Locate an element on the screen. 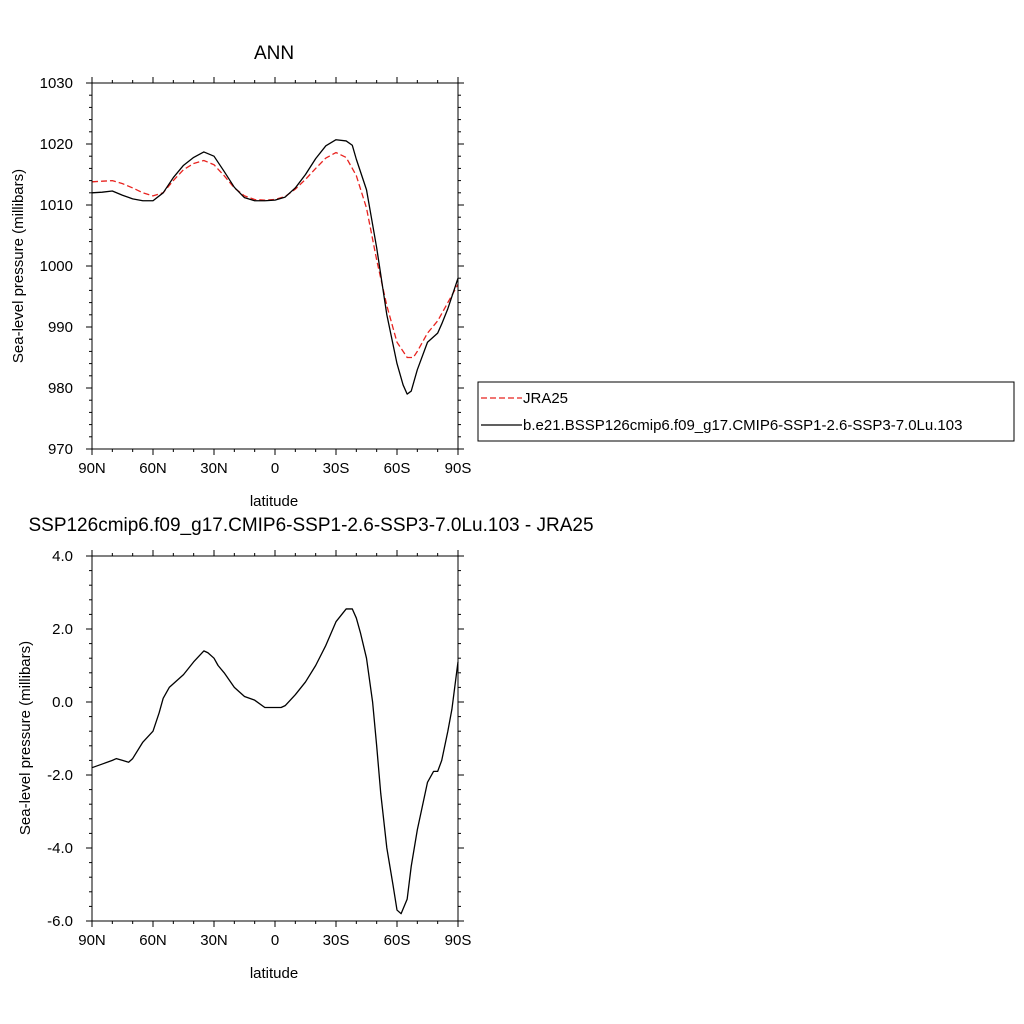 The image size is (1024, 1024). y-tick-label: 4.0 is located at coordinates (62, 556).